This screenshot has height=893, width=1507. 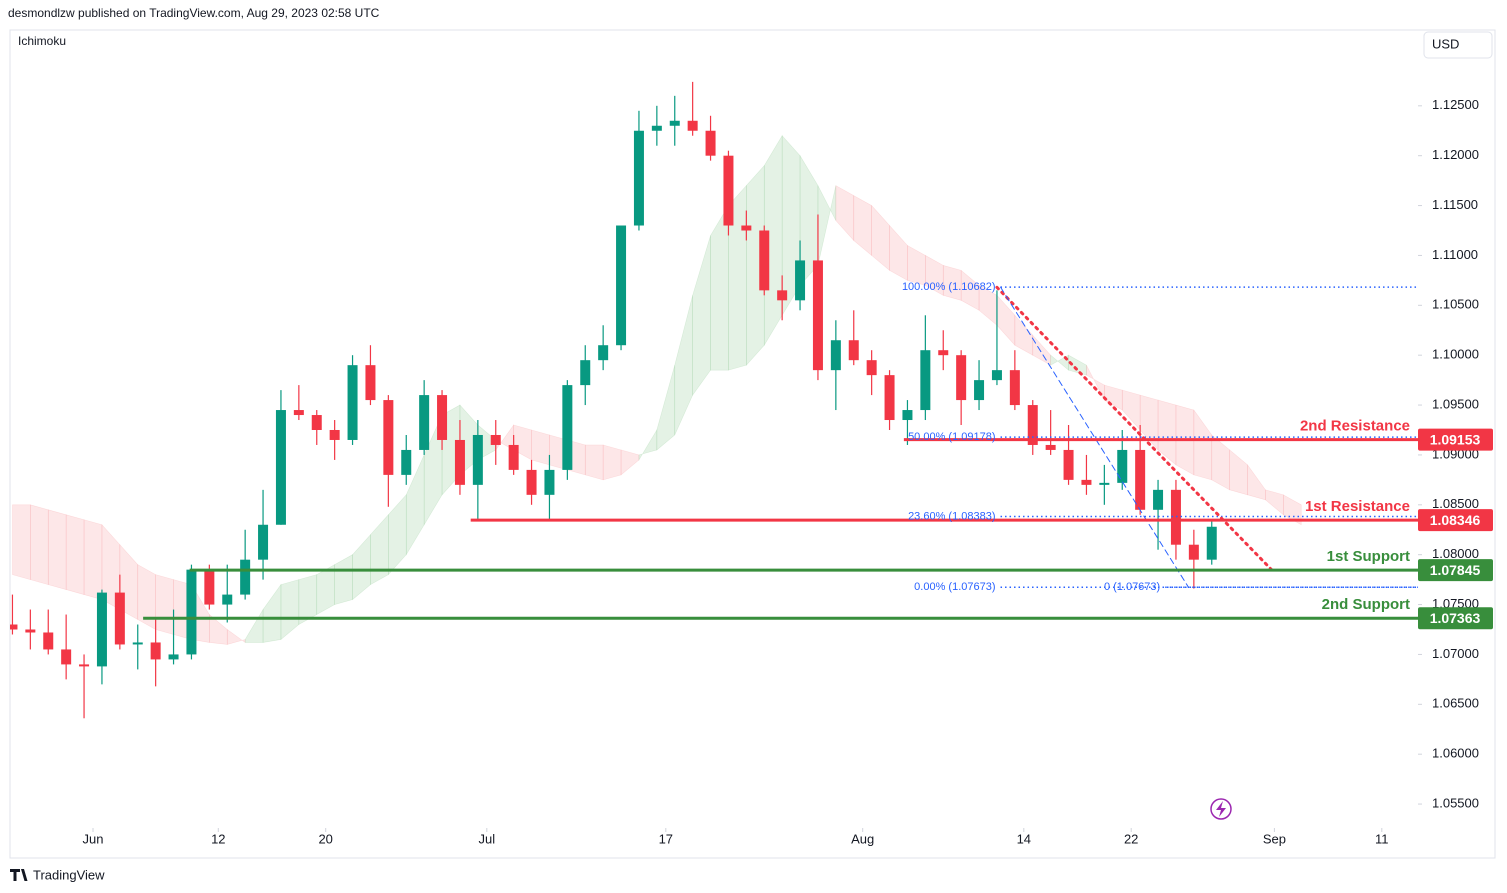 I want to click on y-tick-label: 1.12000, so click(x=1455, y=154).